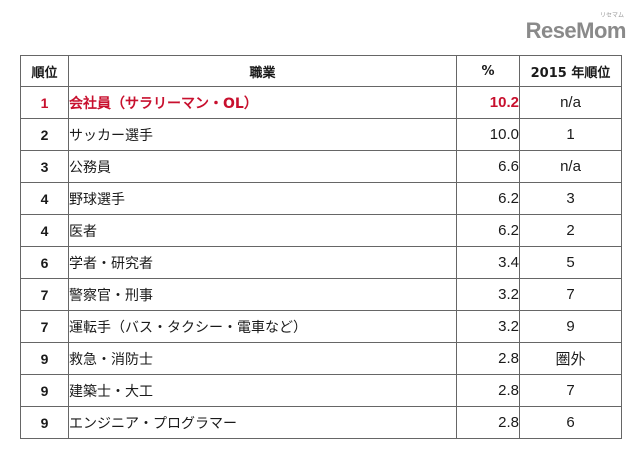 The height and width of the screenshot is (452, 640). What do you see at coordinates (576, 30) in the screenshot?
I see `logo-text: ReseMom` at bounding box center [576, 30].